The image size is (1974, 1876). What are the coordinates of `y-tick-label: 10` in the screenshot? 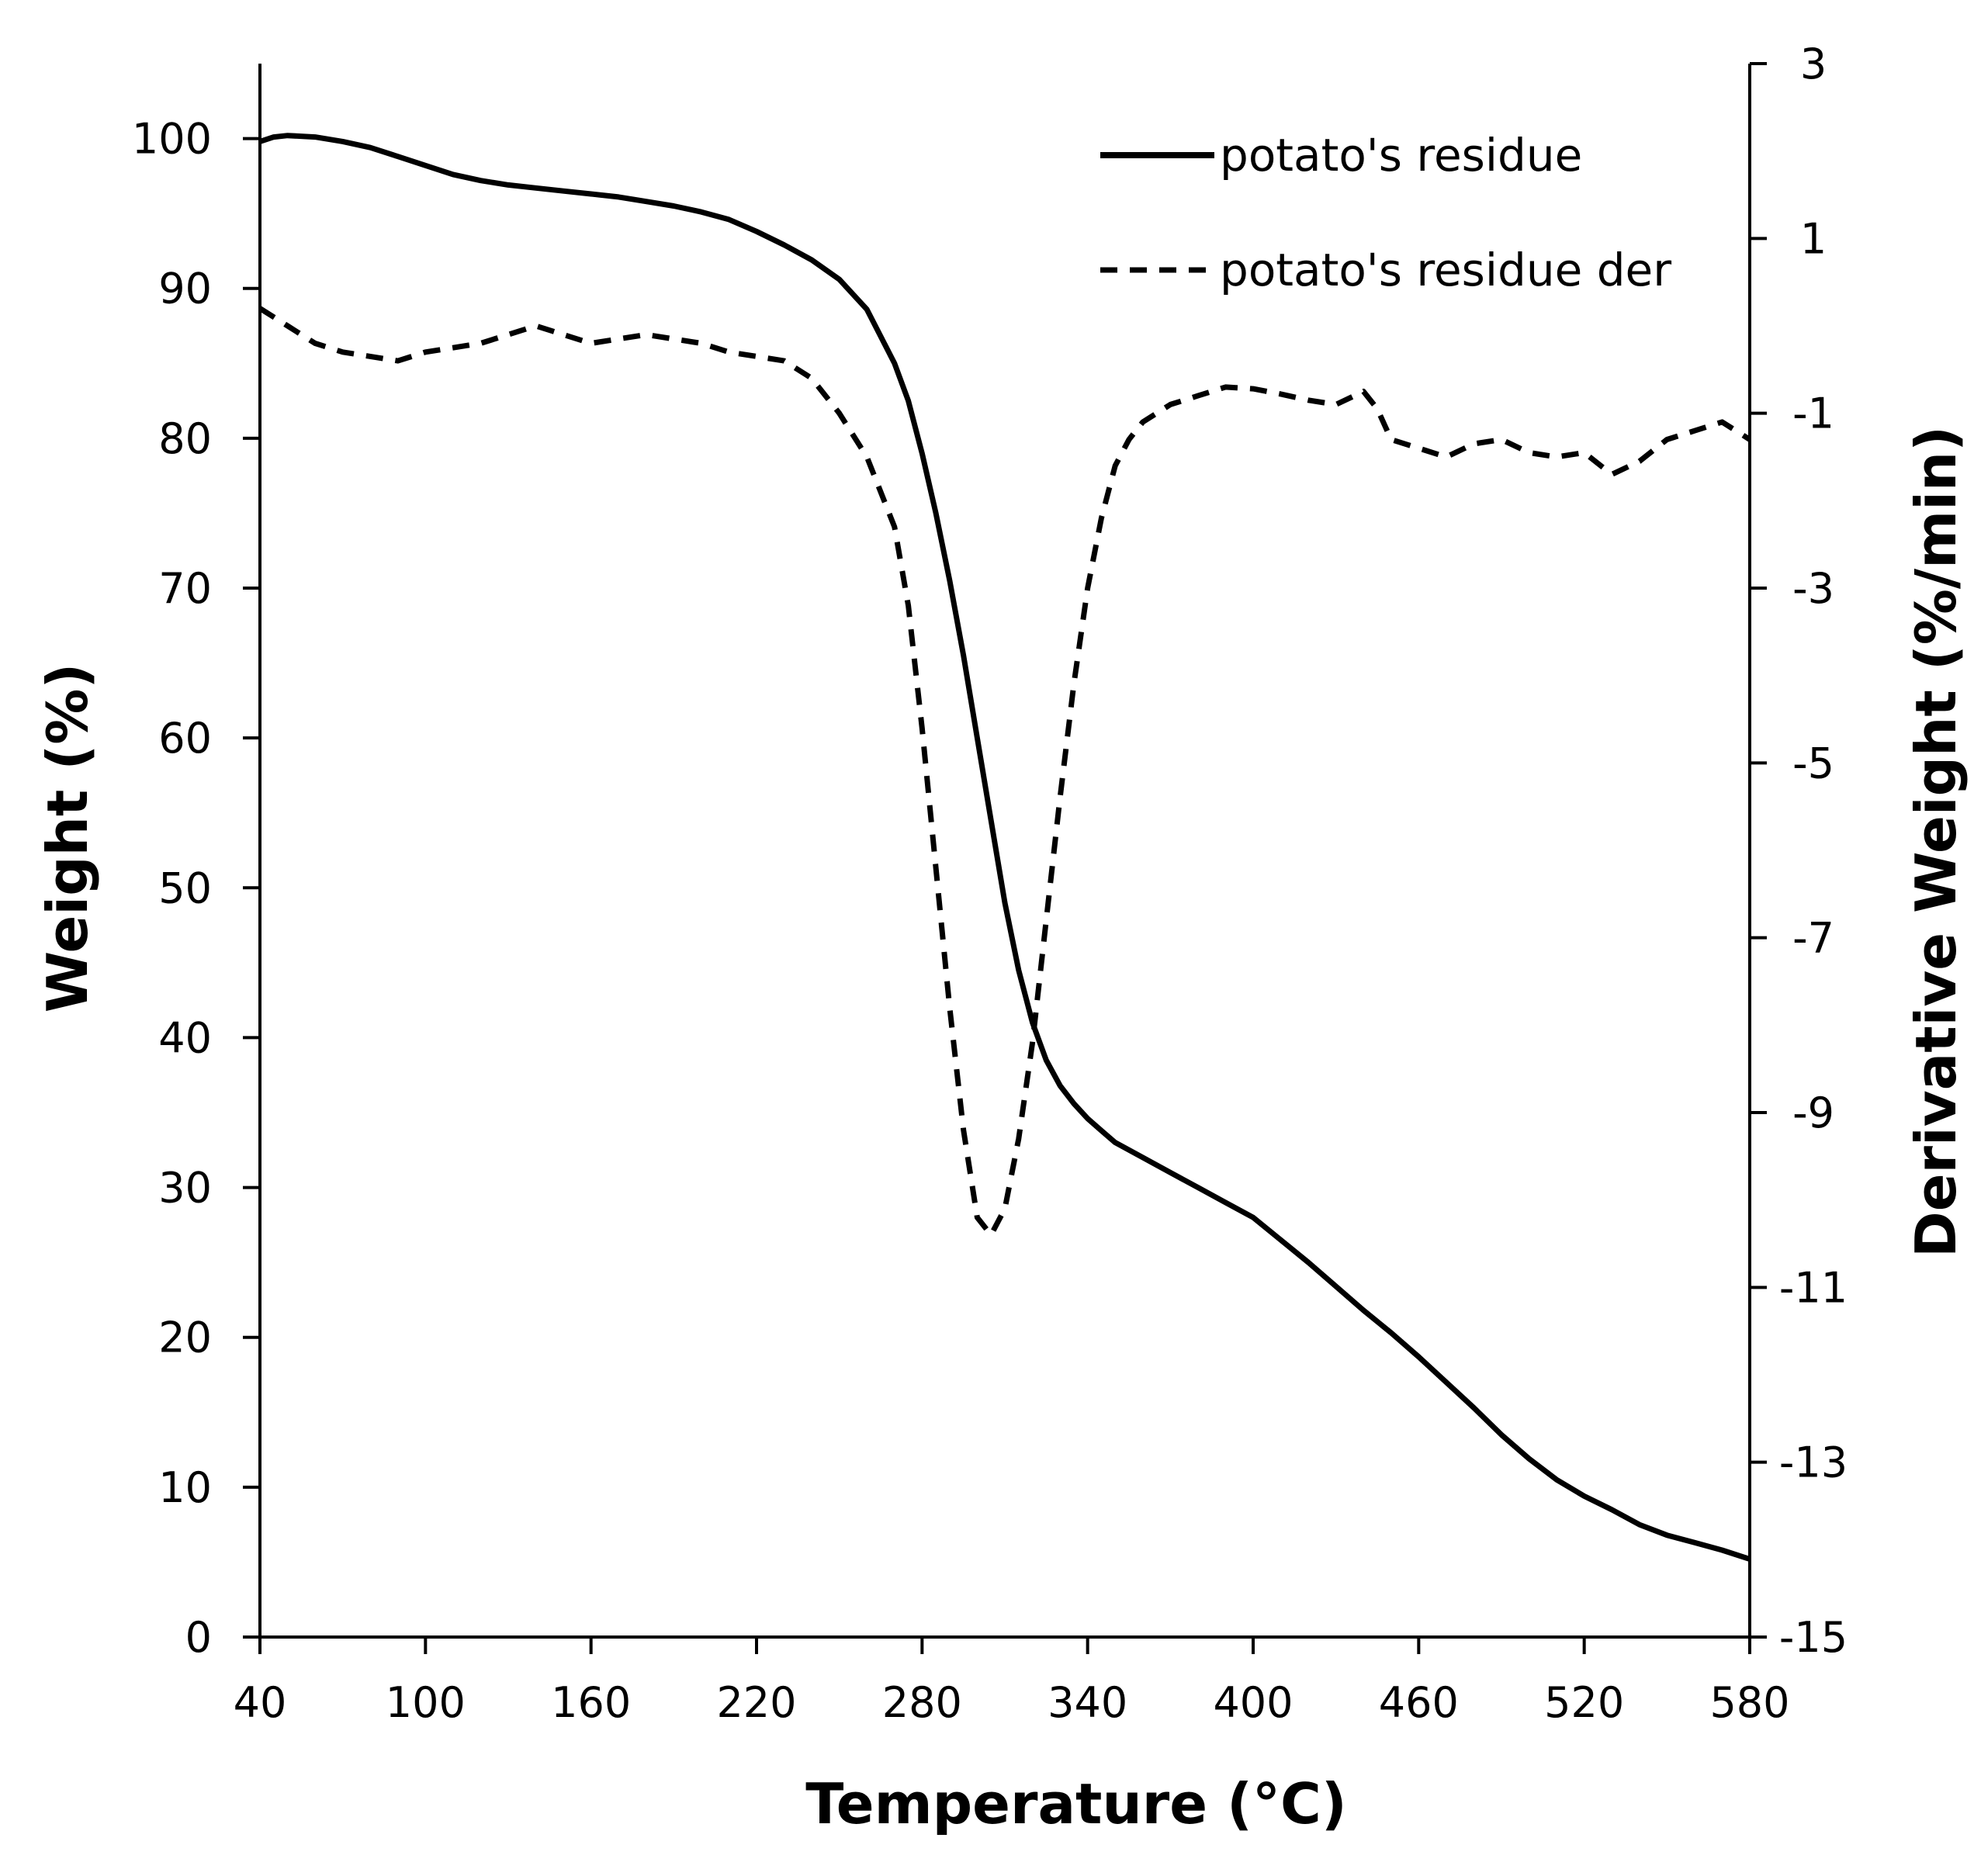 It's located at (185, 1487).